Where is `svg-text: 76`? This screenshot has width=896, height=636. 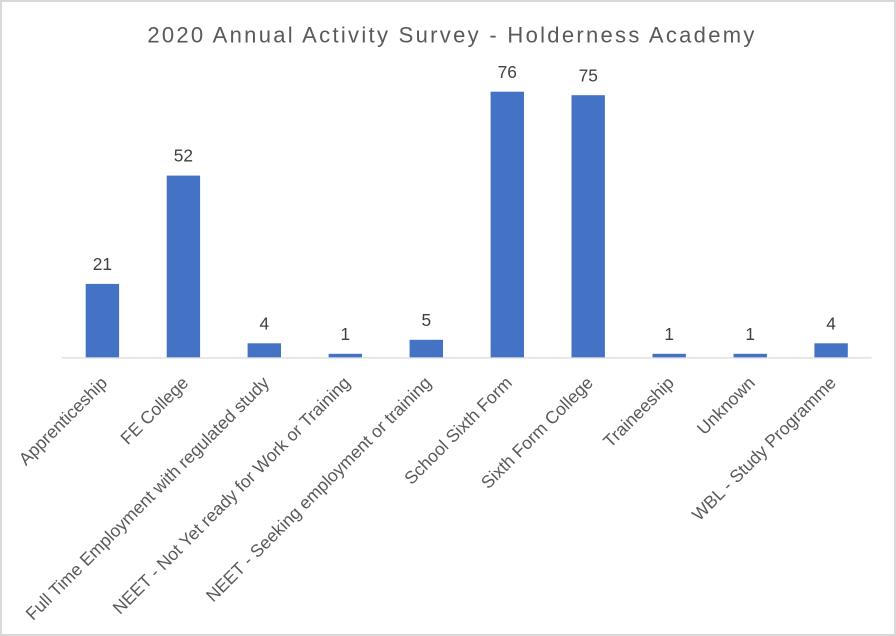
svg-text: 76 is located at coordinates (507, 72).